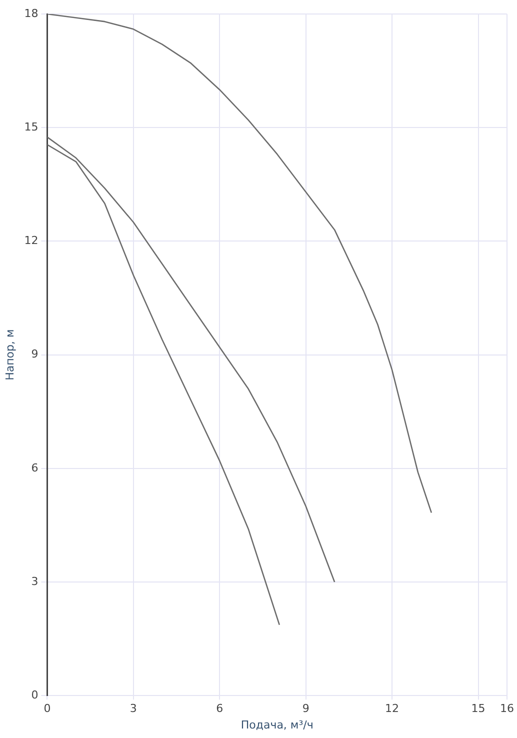 The image size is (517, 738). I want to click on x-axis-title: Подача, м³/ч, so click(277, 725).